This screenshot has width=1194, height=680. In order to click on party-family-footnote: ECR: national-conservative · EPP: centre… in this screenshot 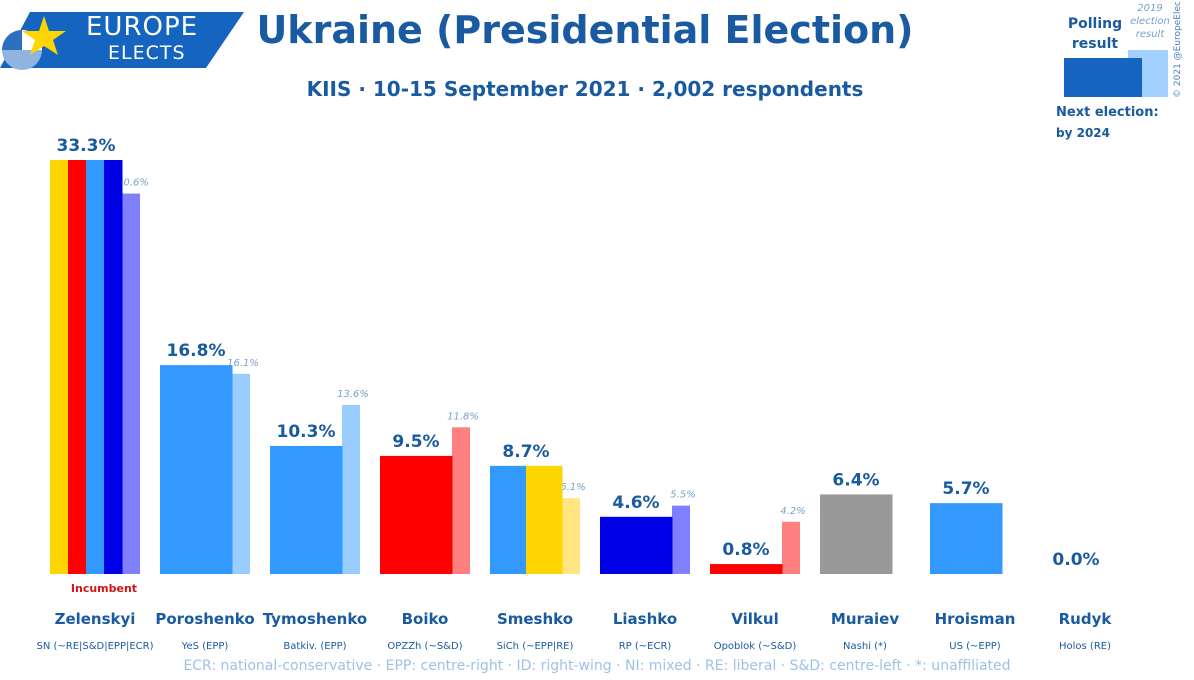, I will do `click(597, 666)`.